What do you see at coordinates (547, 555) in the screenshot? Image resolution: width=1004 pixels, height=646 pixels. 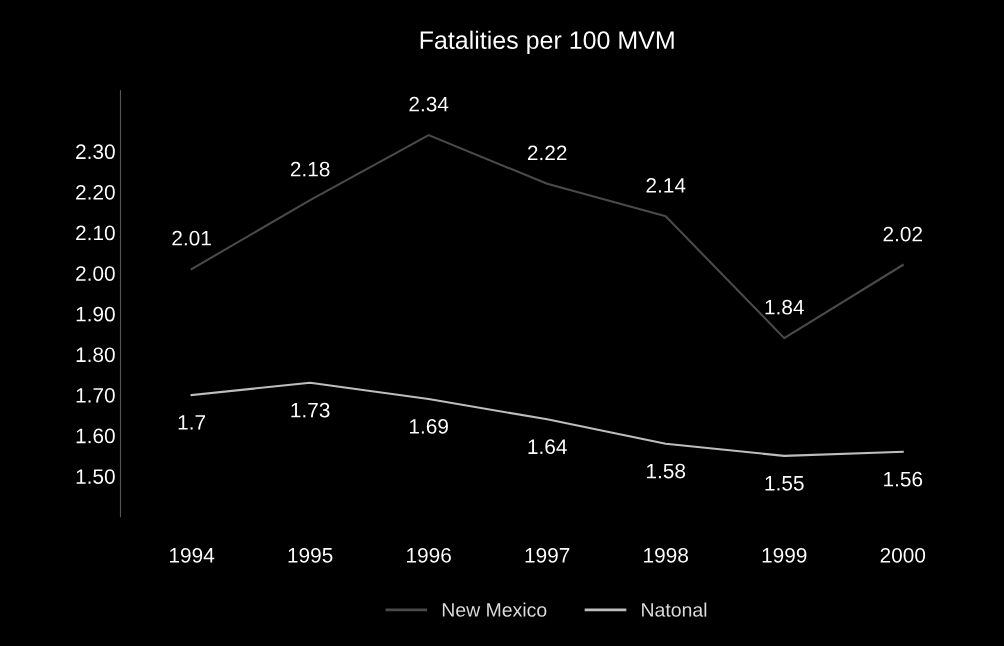 I see `x-tick-label: 1997` at bounding box center [547, 555].